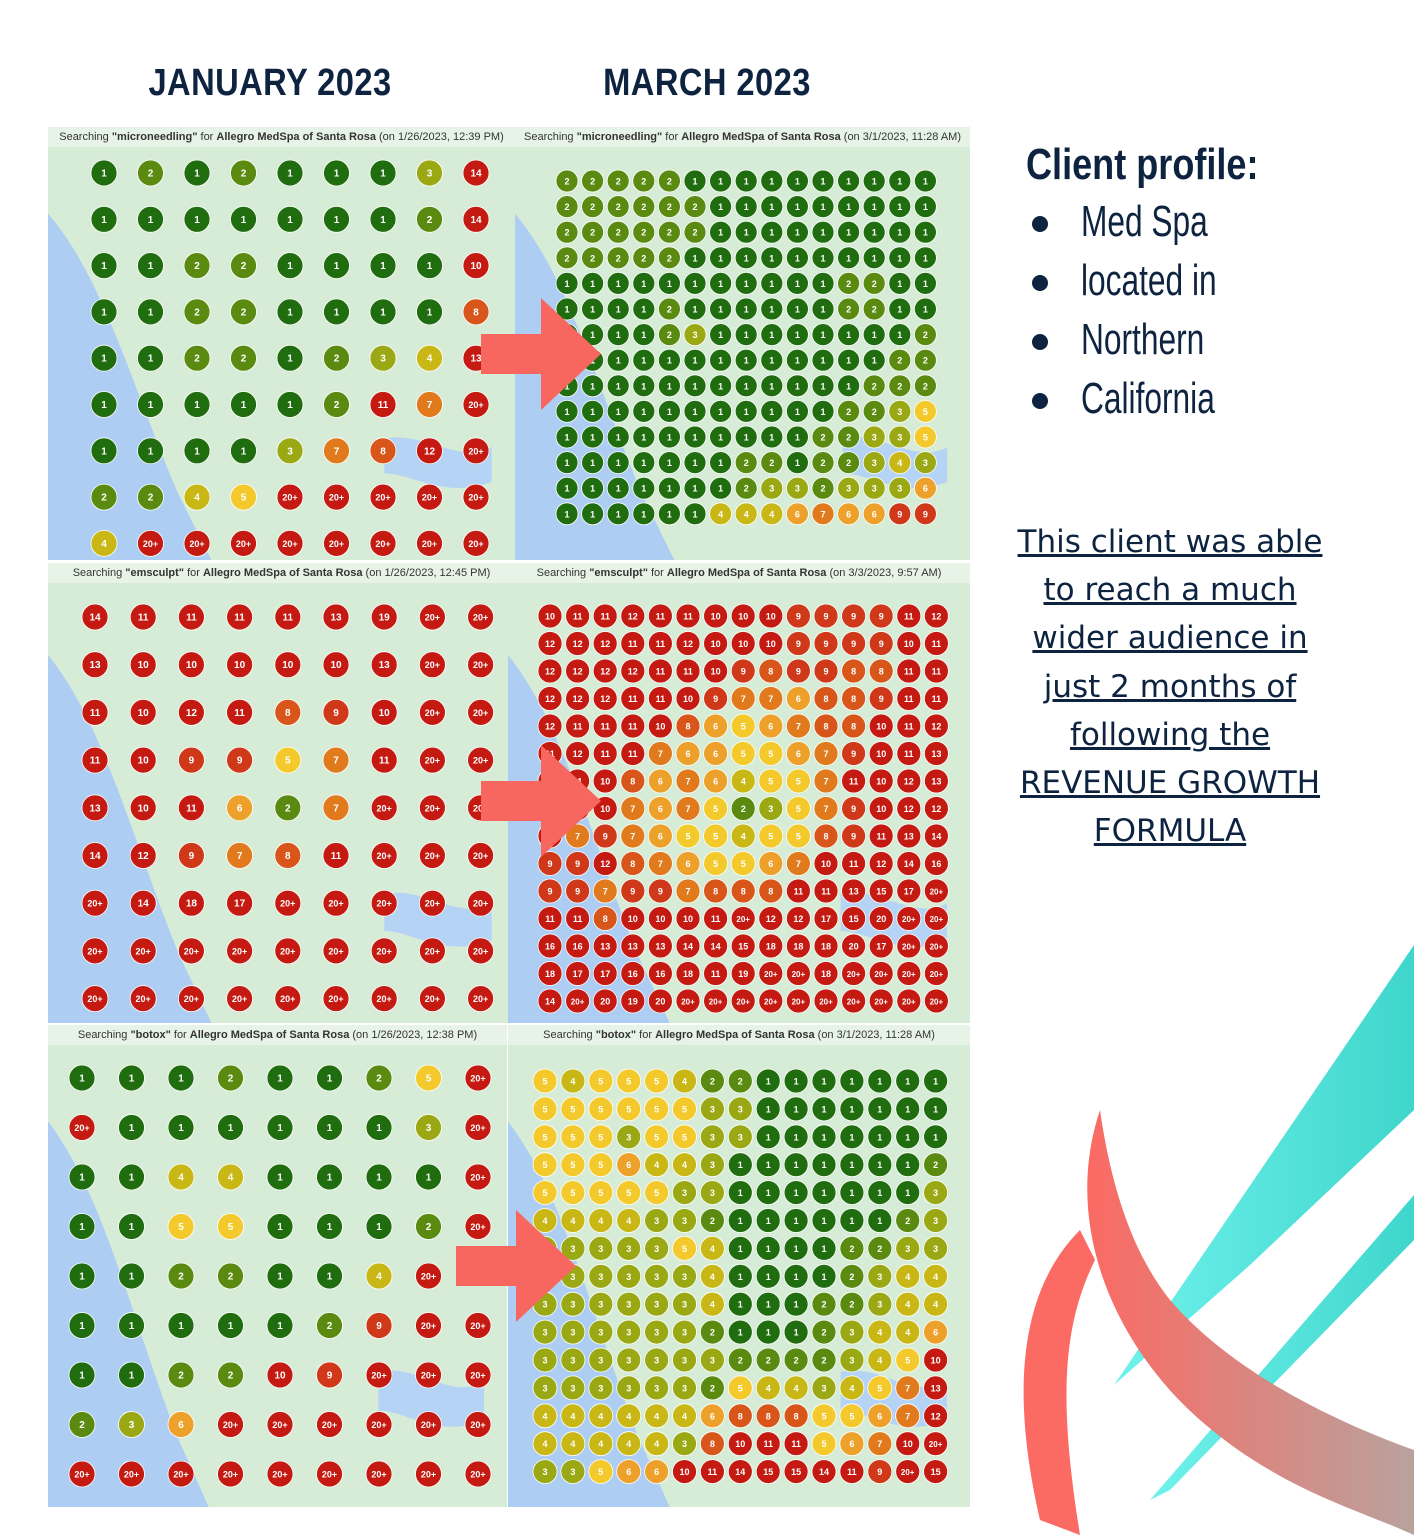 The image size is (1414, 1535). I want to click on rank-label: 7, so click(336, 761).